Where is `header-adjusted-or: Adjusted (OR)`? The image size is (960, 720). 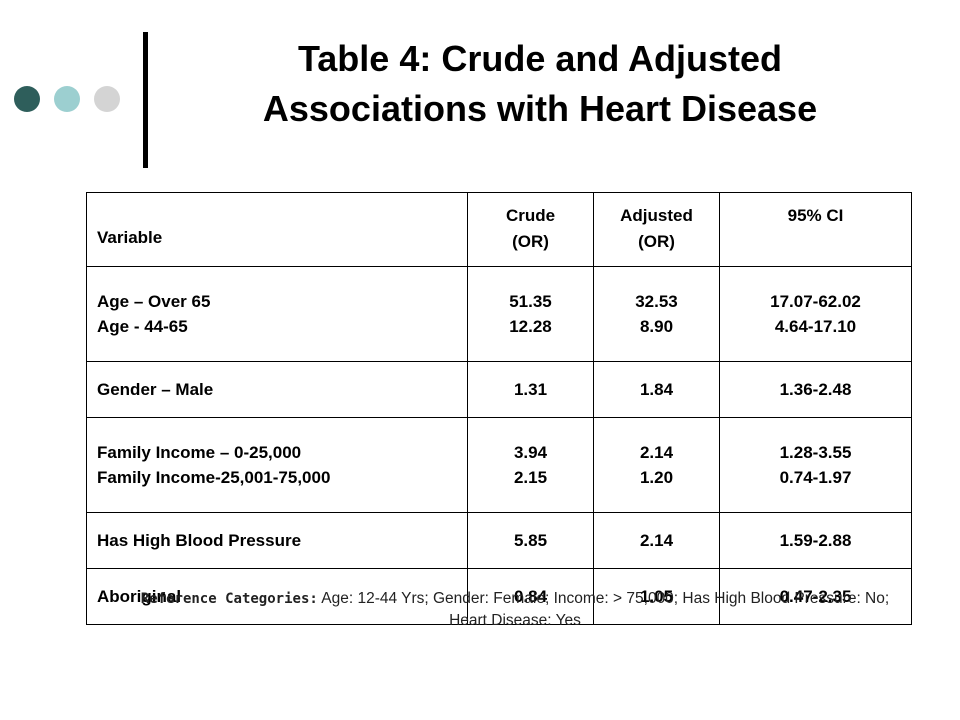
header-adjusted-or: Adjusted (OR) is located at coordinates (656, 229).